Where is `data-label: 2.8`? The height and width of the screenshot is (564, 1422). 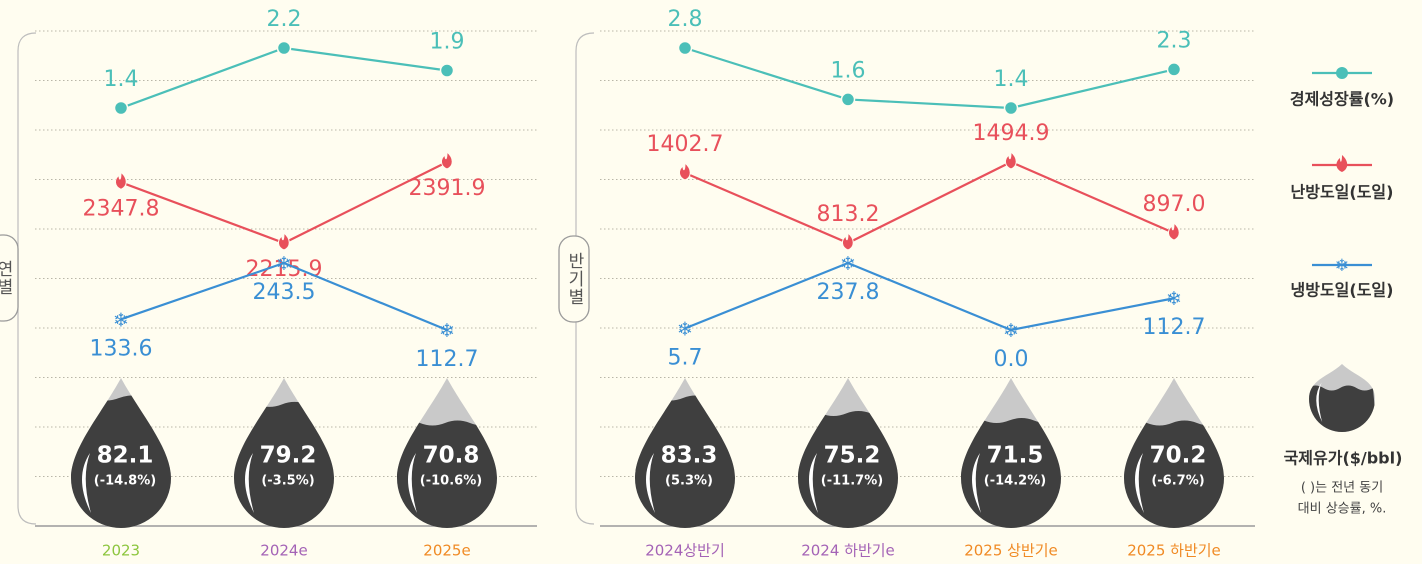 data-label: 2.8 is located at coordinates (685, 19).